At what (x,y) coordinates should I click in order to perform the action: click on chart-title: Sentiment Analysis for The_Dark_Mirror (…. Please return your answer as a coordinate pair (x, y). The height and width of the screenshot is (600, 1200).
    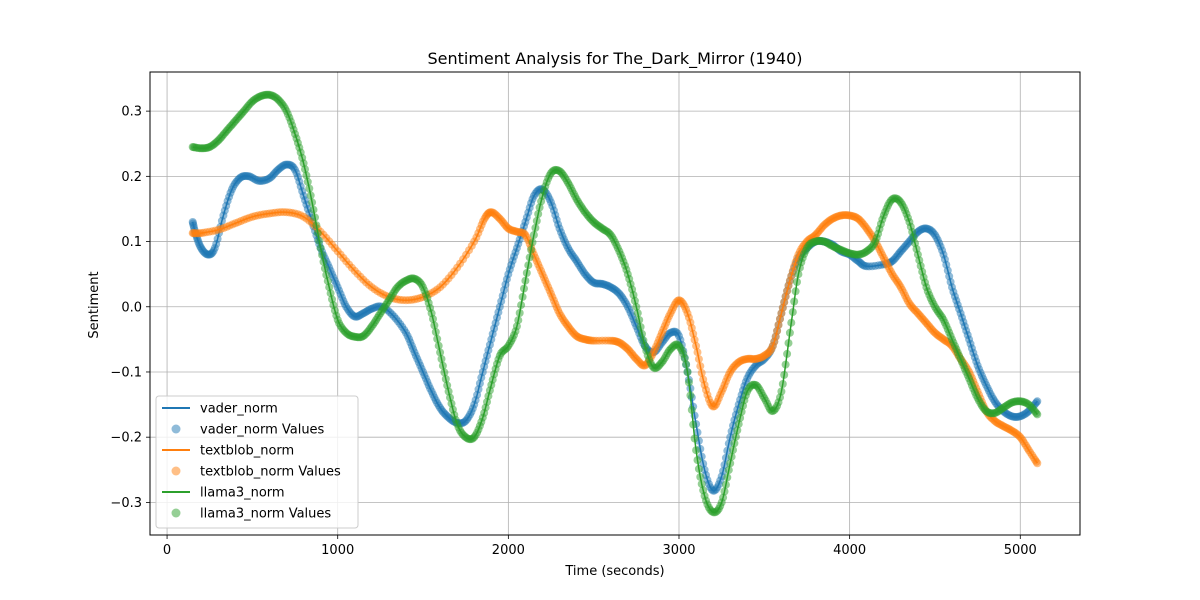
    Looking at the image, I should click on (614, 59).